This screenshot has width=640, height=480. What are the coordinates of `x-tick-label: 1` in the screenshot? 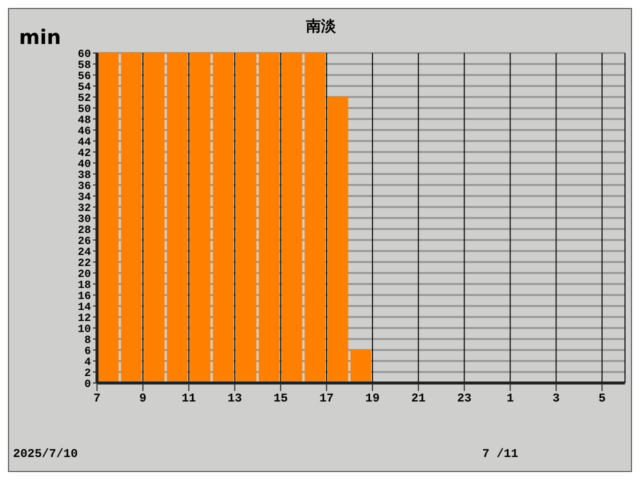 It's located at (510, 399).